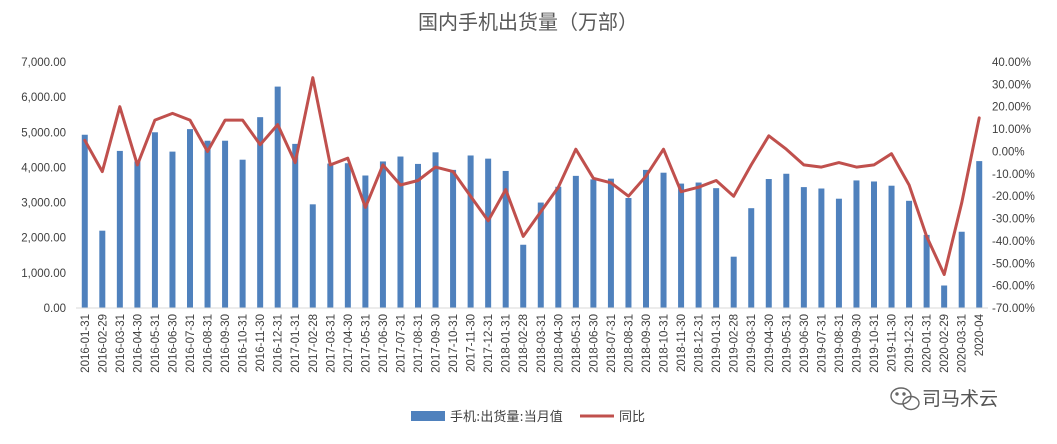 The width and height of the screenshot is (1057, 444). I want to click on left-axis-tick-label: 1,000.00, so click(43, 274).